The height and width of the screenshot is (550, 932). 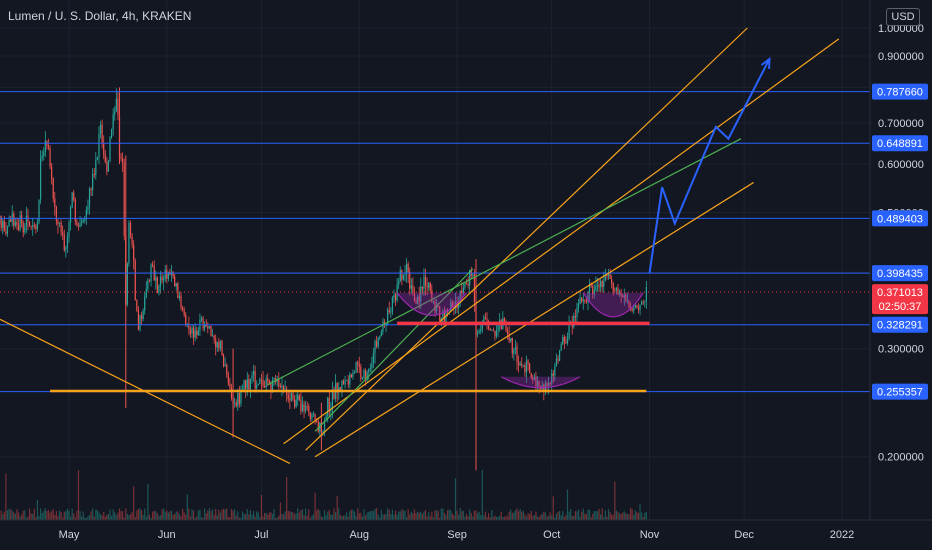 What do you see at coordinates (903, 17) in the screenshot?
I see `currency-selector: USD` at bounding box center [903, 17].